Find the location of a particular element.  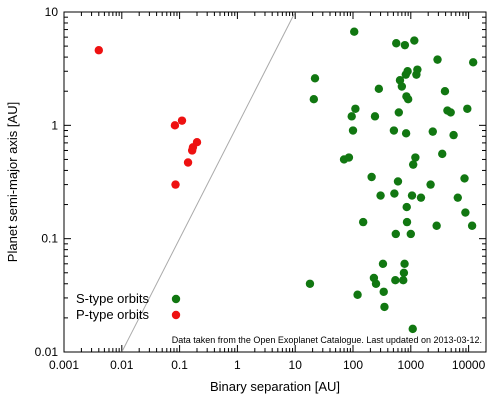

x-tick-label: 0.001 is located at coordinates (64, 365).